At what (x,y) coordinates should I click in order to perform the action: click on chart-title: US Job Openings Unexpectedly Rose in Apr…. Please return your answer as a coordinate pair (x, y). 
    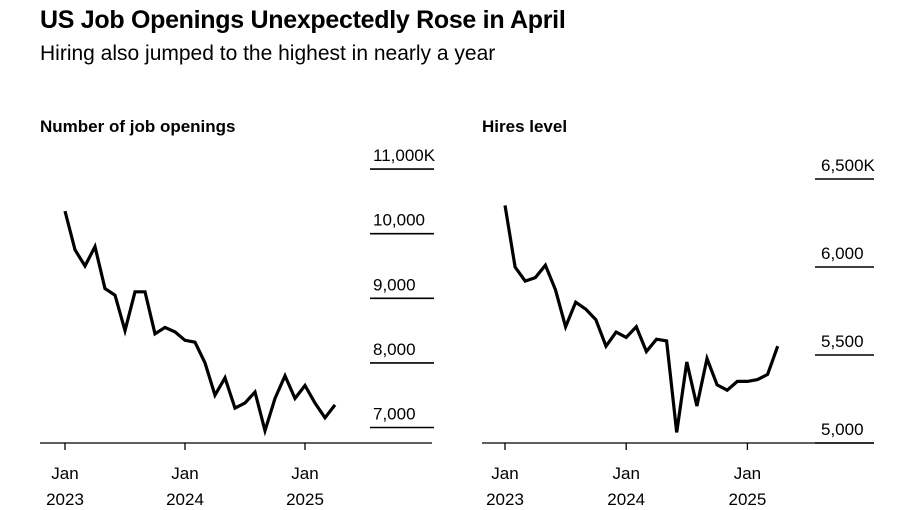
    Looking at the image, I should click on (303, 20).